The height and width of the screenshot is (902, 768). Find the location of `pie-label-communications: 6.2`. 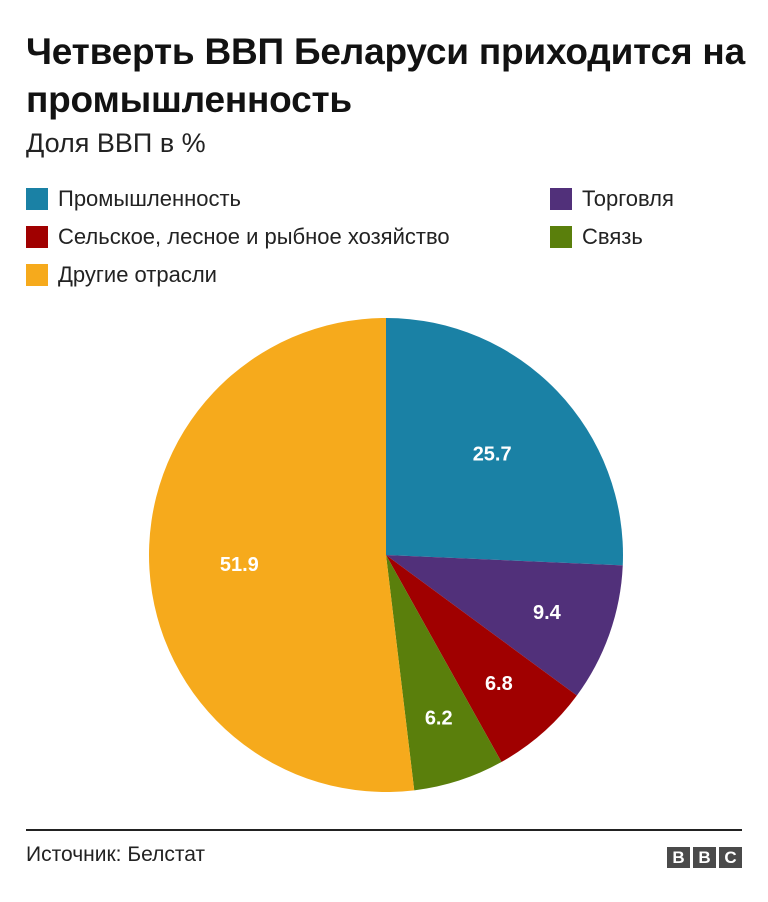

pie-label-communications: 6.2 is located at coordinates (439, 718).